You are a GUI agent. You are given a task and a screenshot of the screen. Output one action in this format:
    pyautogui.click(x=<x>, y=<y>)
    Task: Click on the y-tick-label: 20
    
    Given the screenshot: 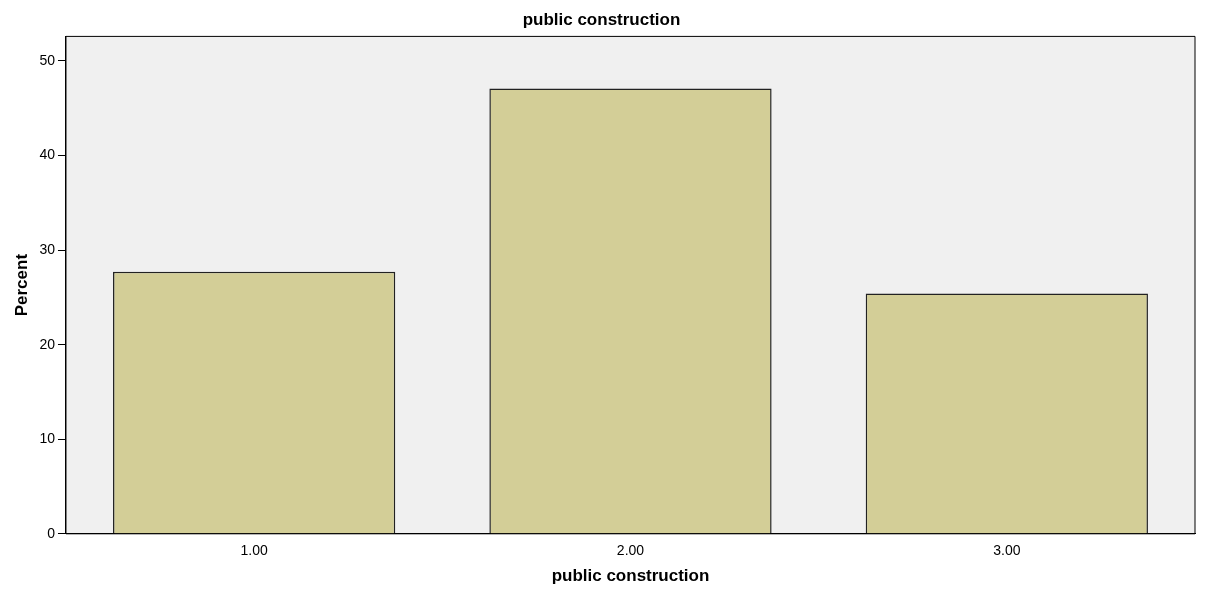 What is the action you would take?
    pyautogui.click(x=47, y=343)
    